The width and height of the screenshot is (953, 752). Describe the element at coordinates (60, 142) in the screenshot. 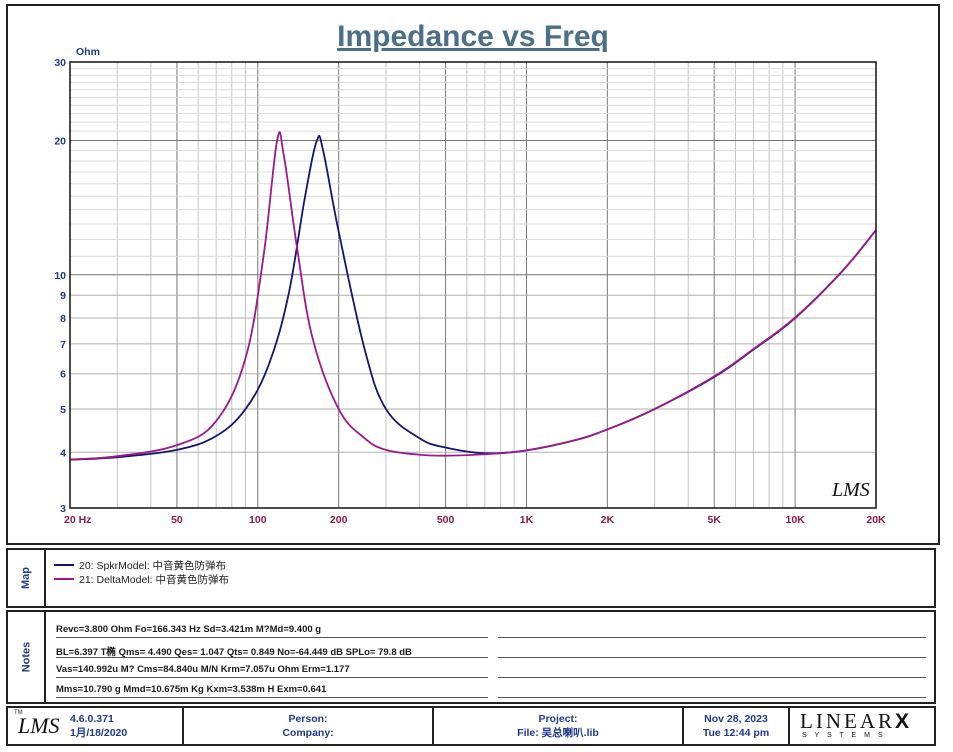

I see `y-tick-label: 20` at that location.